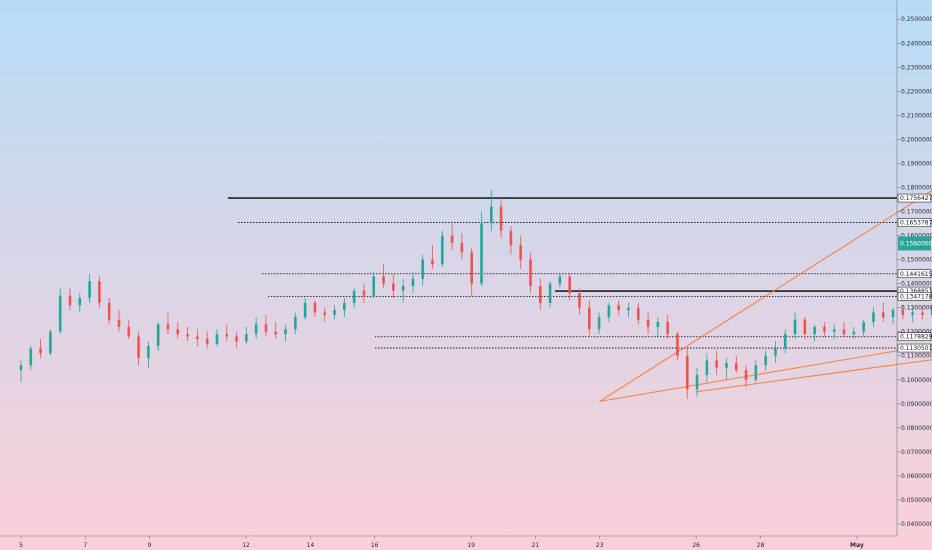 This screenshot has height=550, width=932. I want to click on time-tick-label: 28, so click(761, 545).